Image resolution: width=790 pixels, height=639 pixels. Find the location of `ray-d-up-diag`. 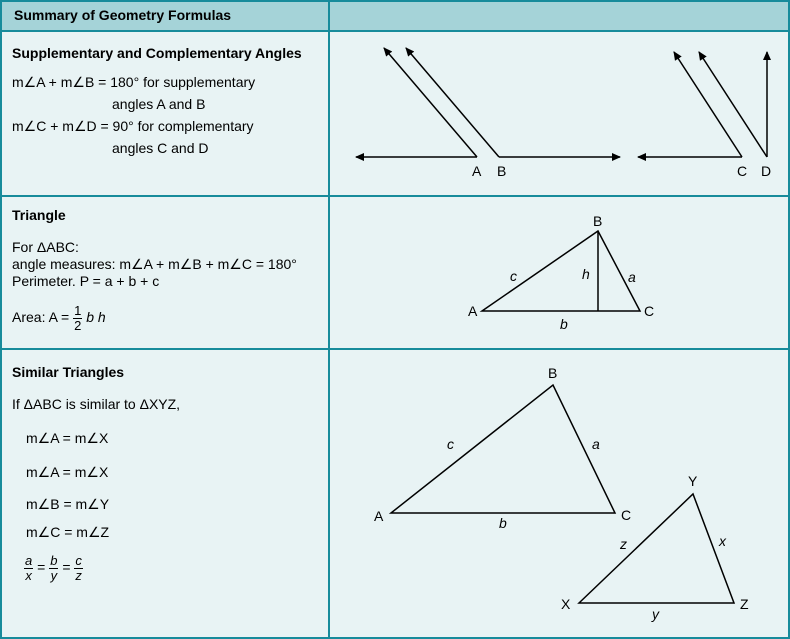

ray-d-up-diag is located at coordinates (733, 104).